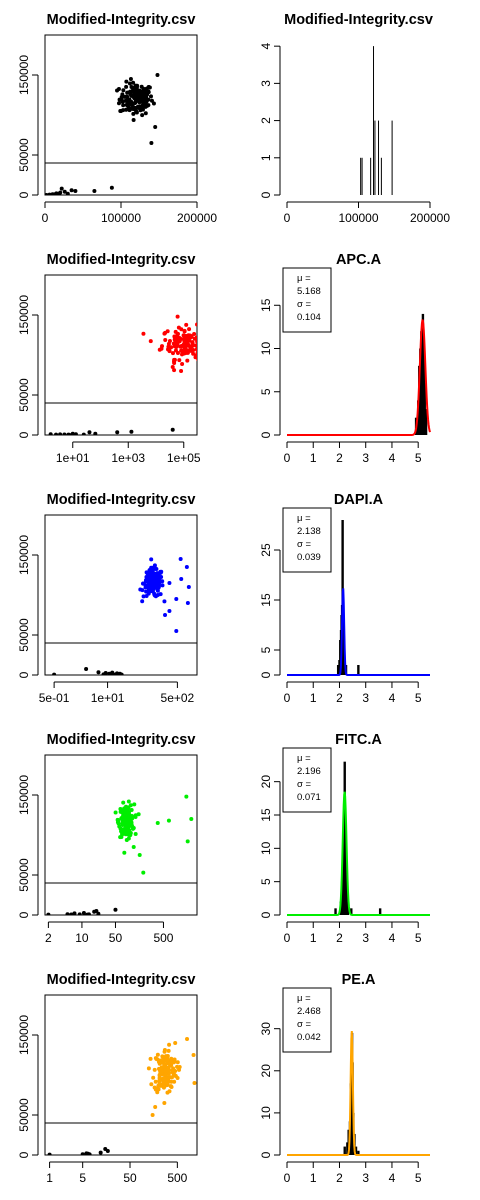 This screenshot has width=480, height=1200. Describe the element at coordinates (358, 632) in the screenshot. I see `gaussian-fit-curve` at that location.